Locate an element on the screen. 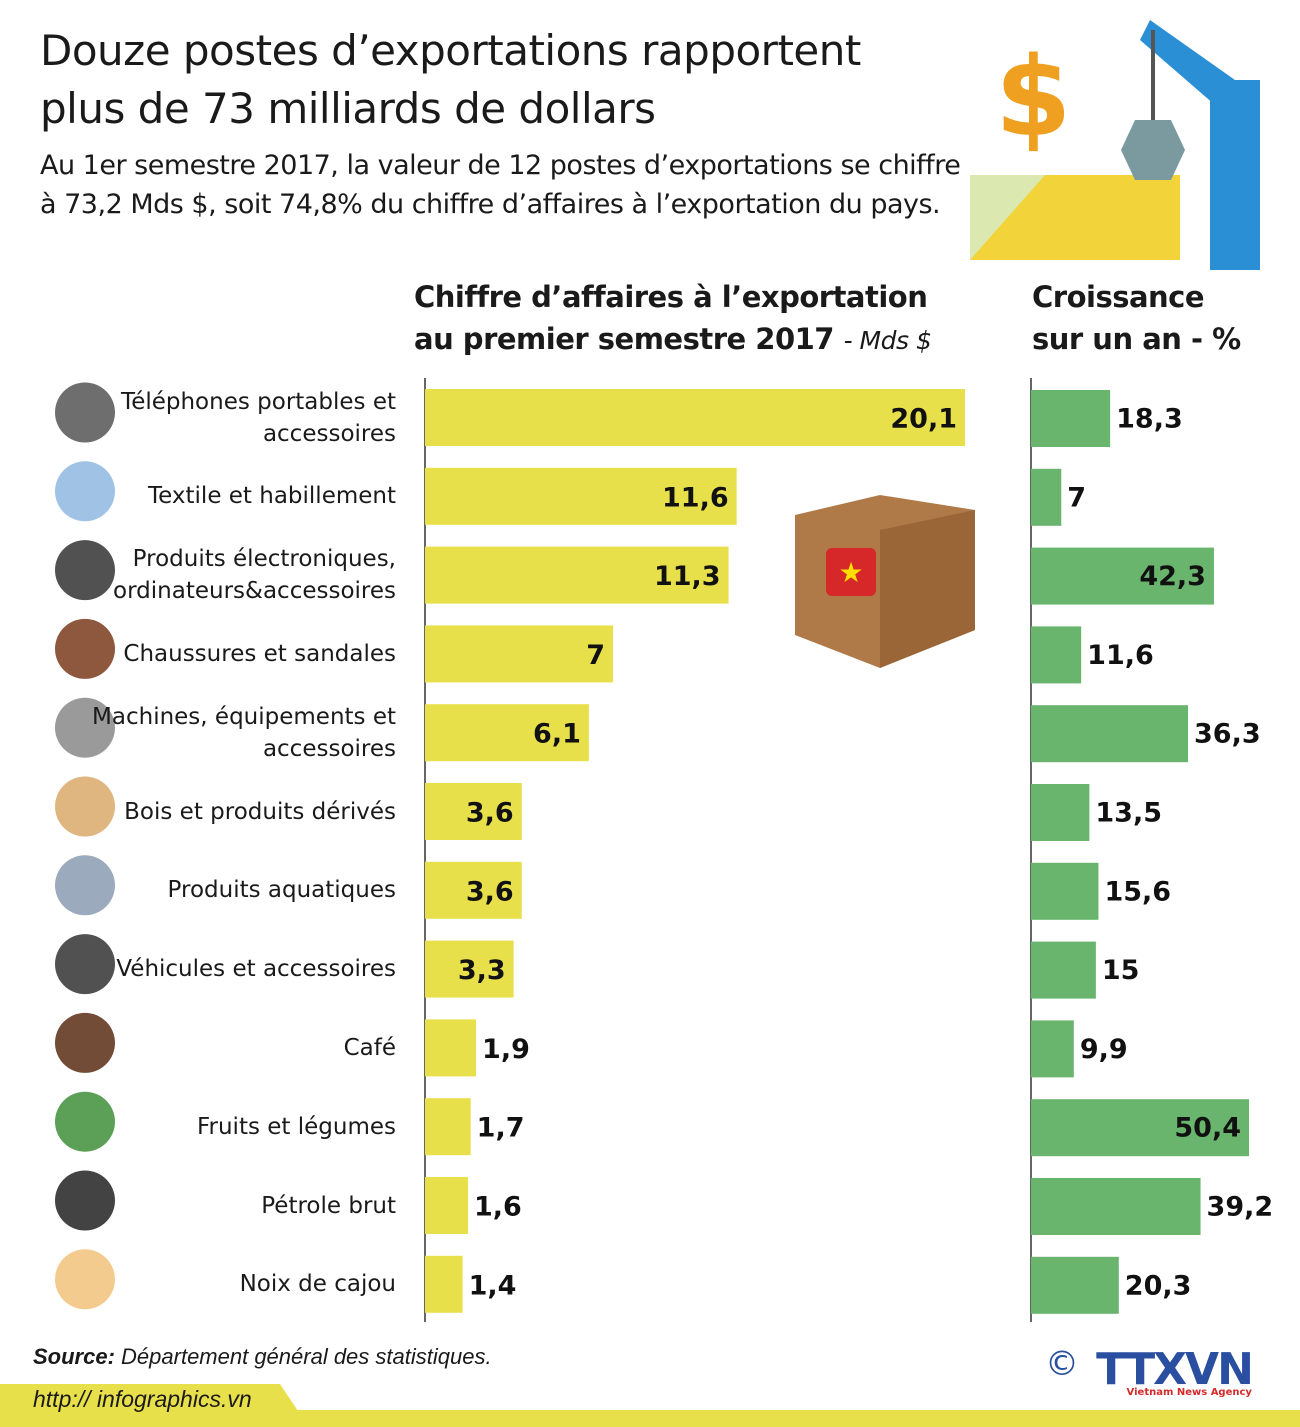  value-label: 1,7 is located at coordinates (501, 1128).